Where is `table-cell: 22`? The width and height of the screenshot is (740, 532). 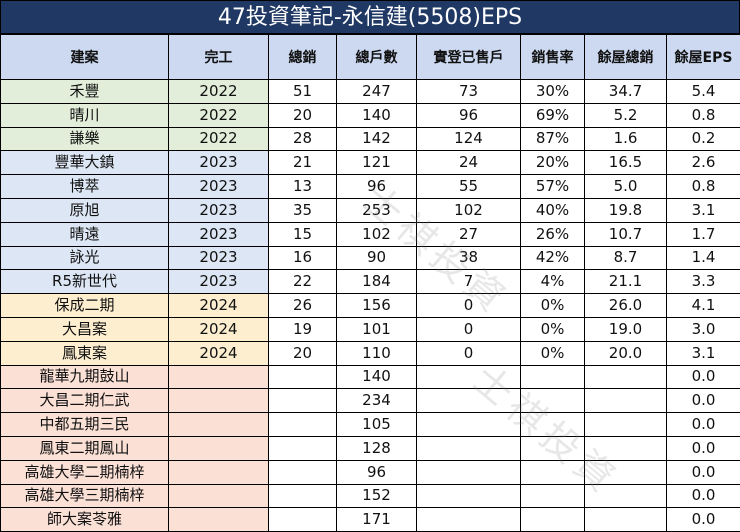 table-cell: 22 is located at coordinates (303, 282).